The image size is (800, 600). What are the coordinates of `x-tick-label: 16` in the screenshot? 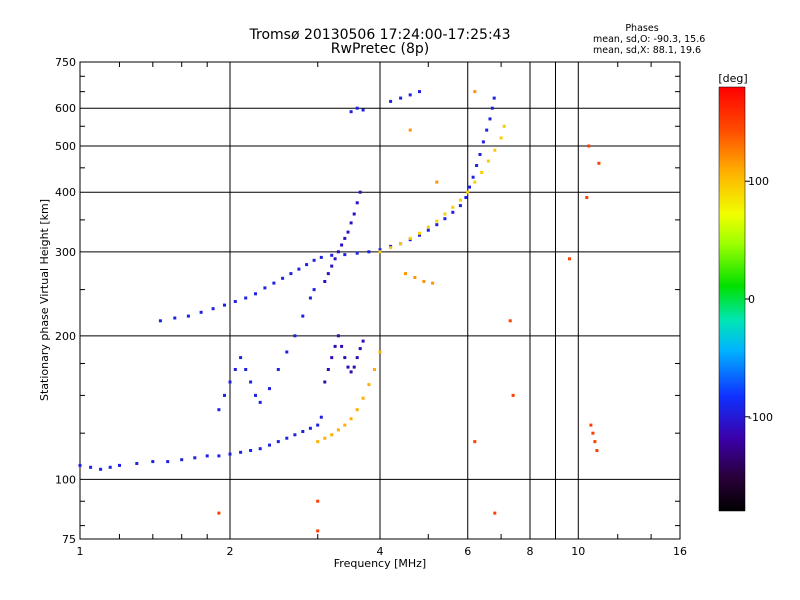 It's located at (680, 551).